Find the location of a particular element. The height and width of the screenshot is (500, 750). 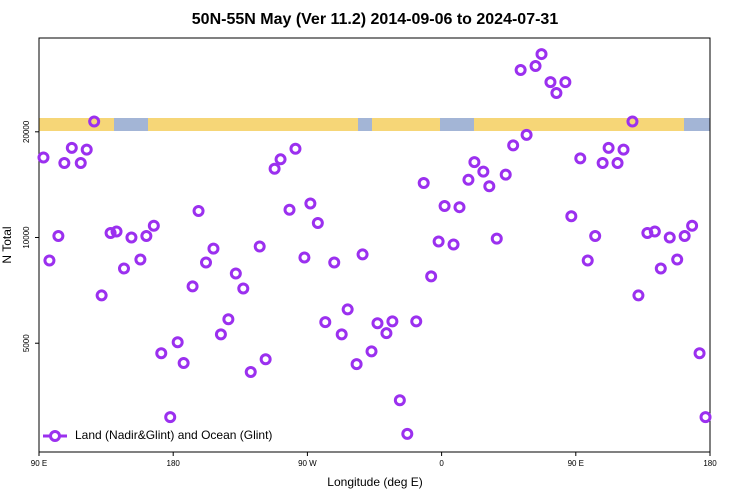

legend-label: Land (Nadir&Glint) and Ocean (Glint) is located at coordinates (173, 435).